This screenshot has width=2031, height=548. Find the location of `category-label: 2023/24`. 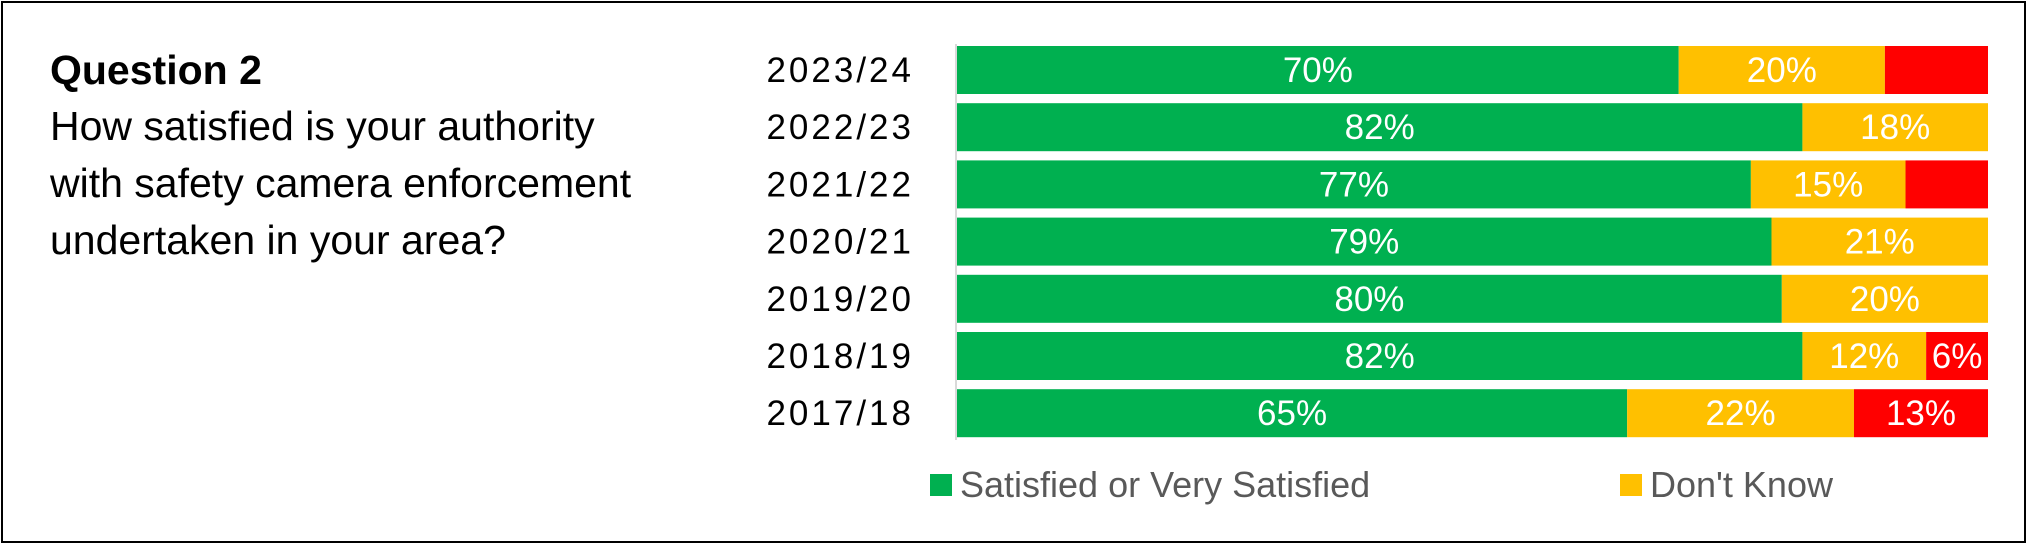

category-label: 2023/24 is located at coordinates (840, 70).